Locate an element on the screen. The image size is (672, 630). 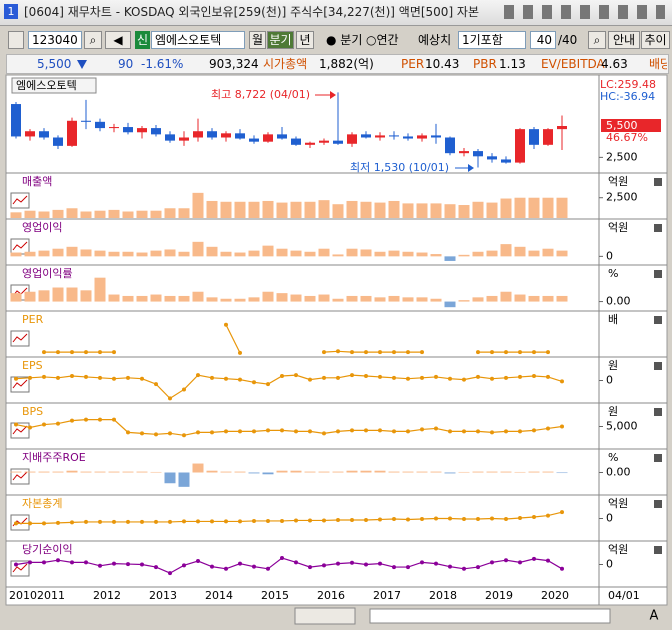
radio-annual: ○연간 is located at coordinates (382, 40).